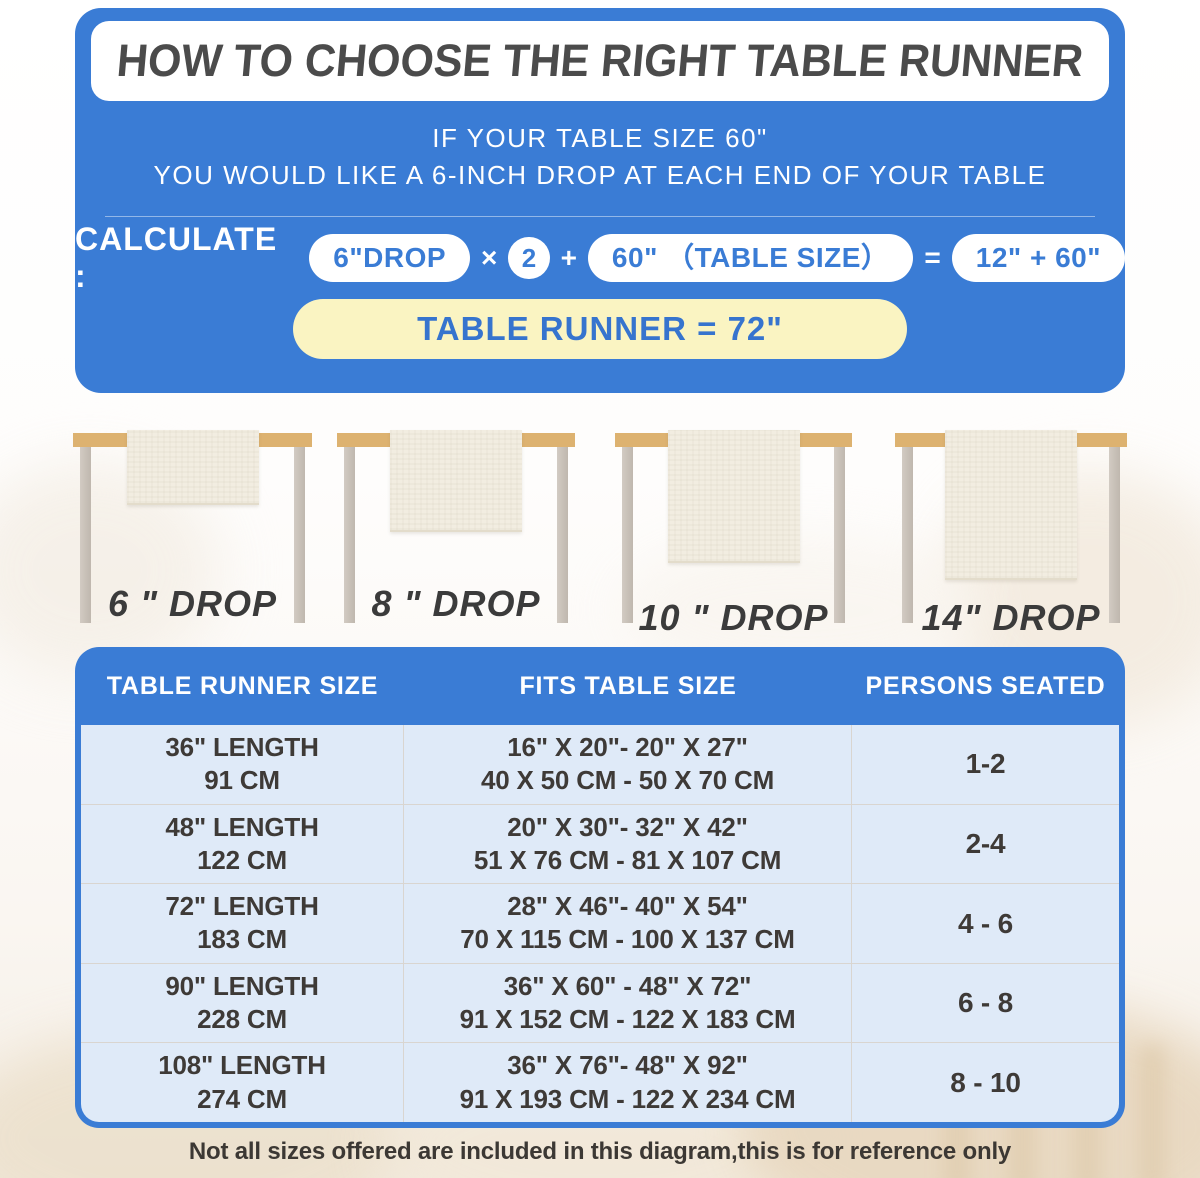 The height and width of the screenshot is (1178, 1200). I want to click on times-sign: ×, so click(489, 257).